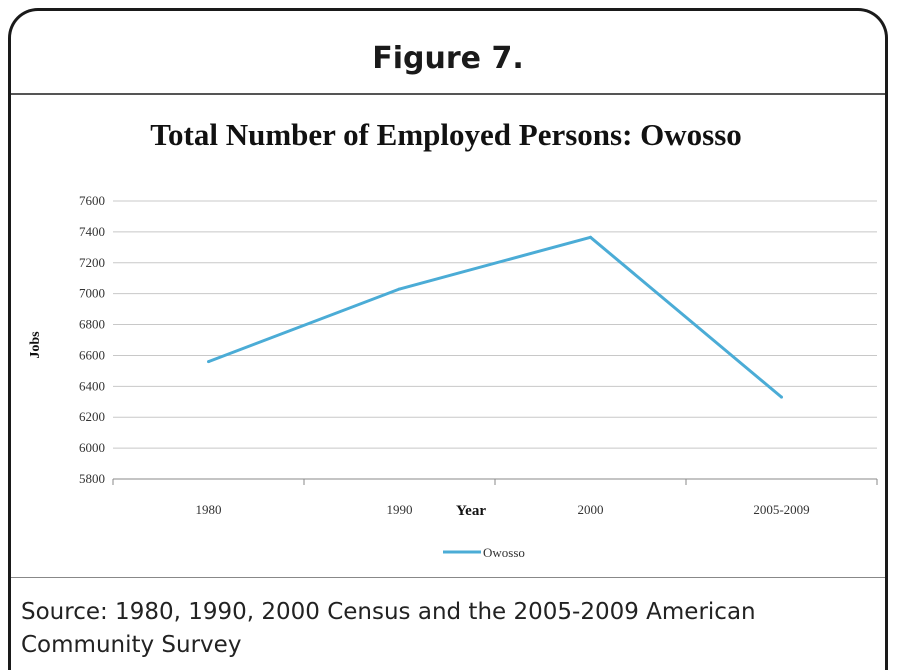  Describe the element at coordinates (92, 200) in the screenshot. I see `y-tick-label: 7600` at that location.